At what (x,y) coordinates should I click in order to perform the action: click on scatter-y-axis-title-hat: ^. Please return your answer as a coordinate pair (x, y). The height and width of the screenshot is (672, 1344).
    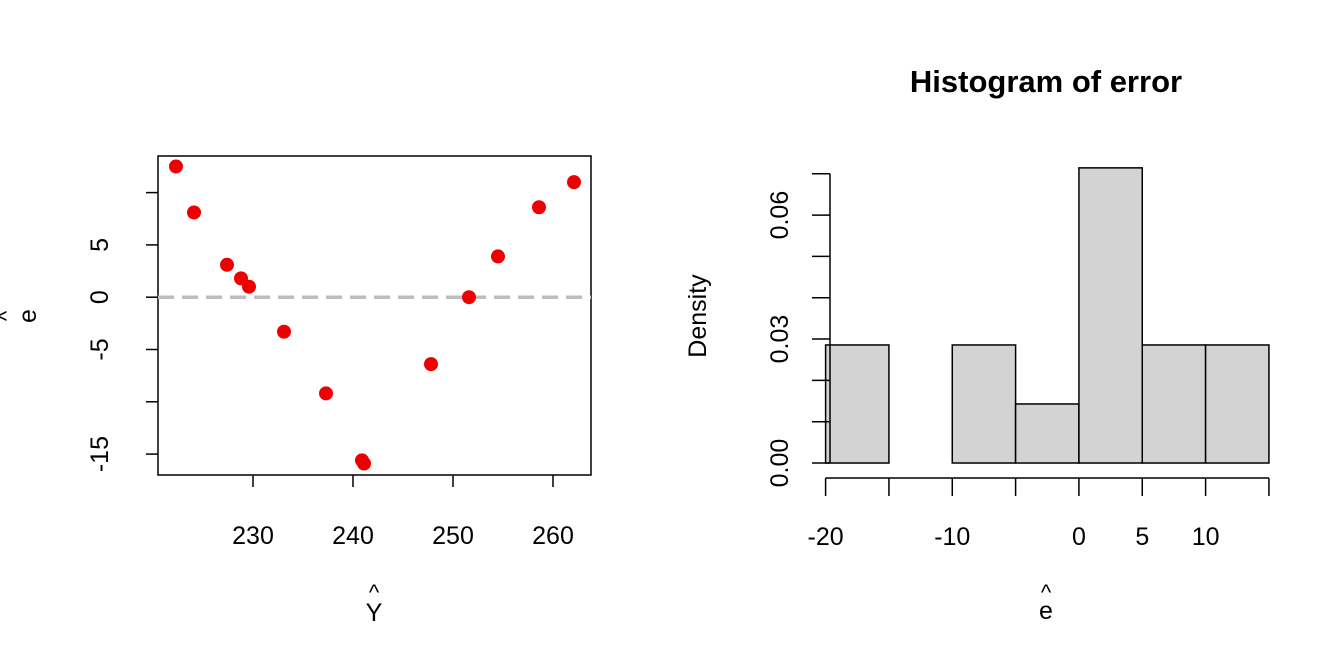
    Looking at the image, I should click on (9, 315).